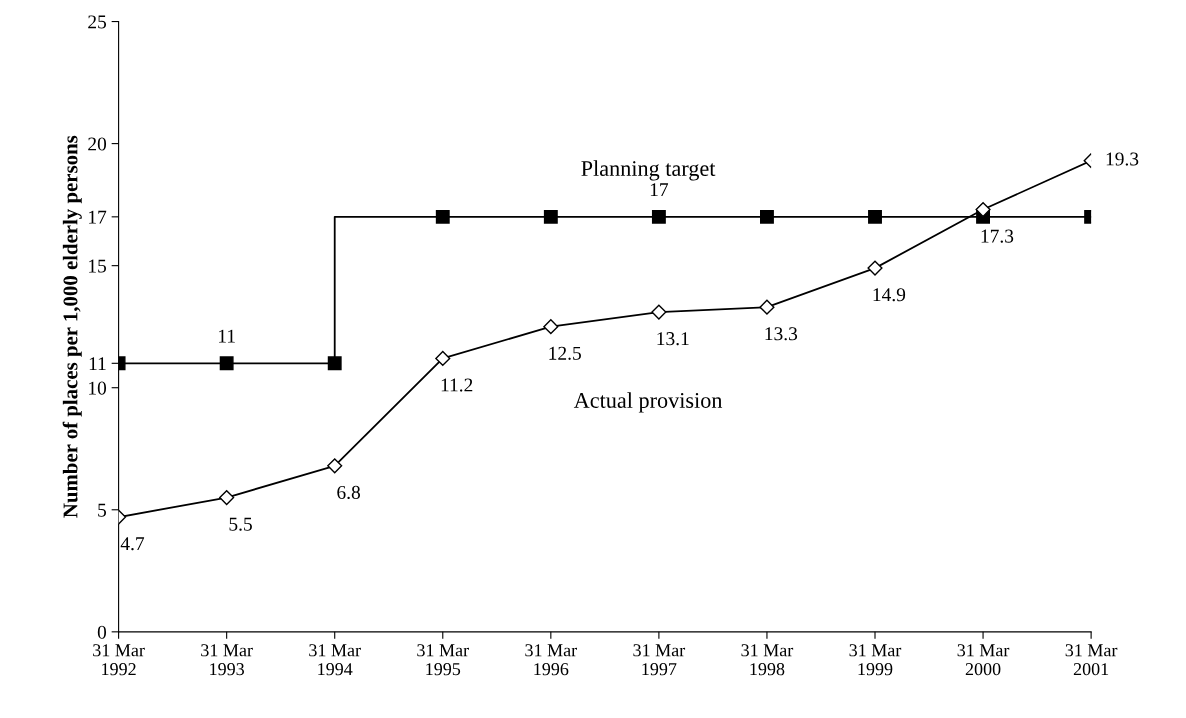  Describe the element at coordinates (227, 660) in the screenshot. I see `x-tick-label: 31 Mar 1993` at that location.